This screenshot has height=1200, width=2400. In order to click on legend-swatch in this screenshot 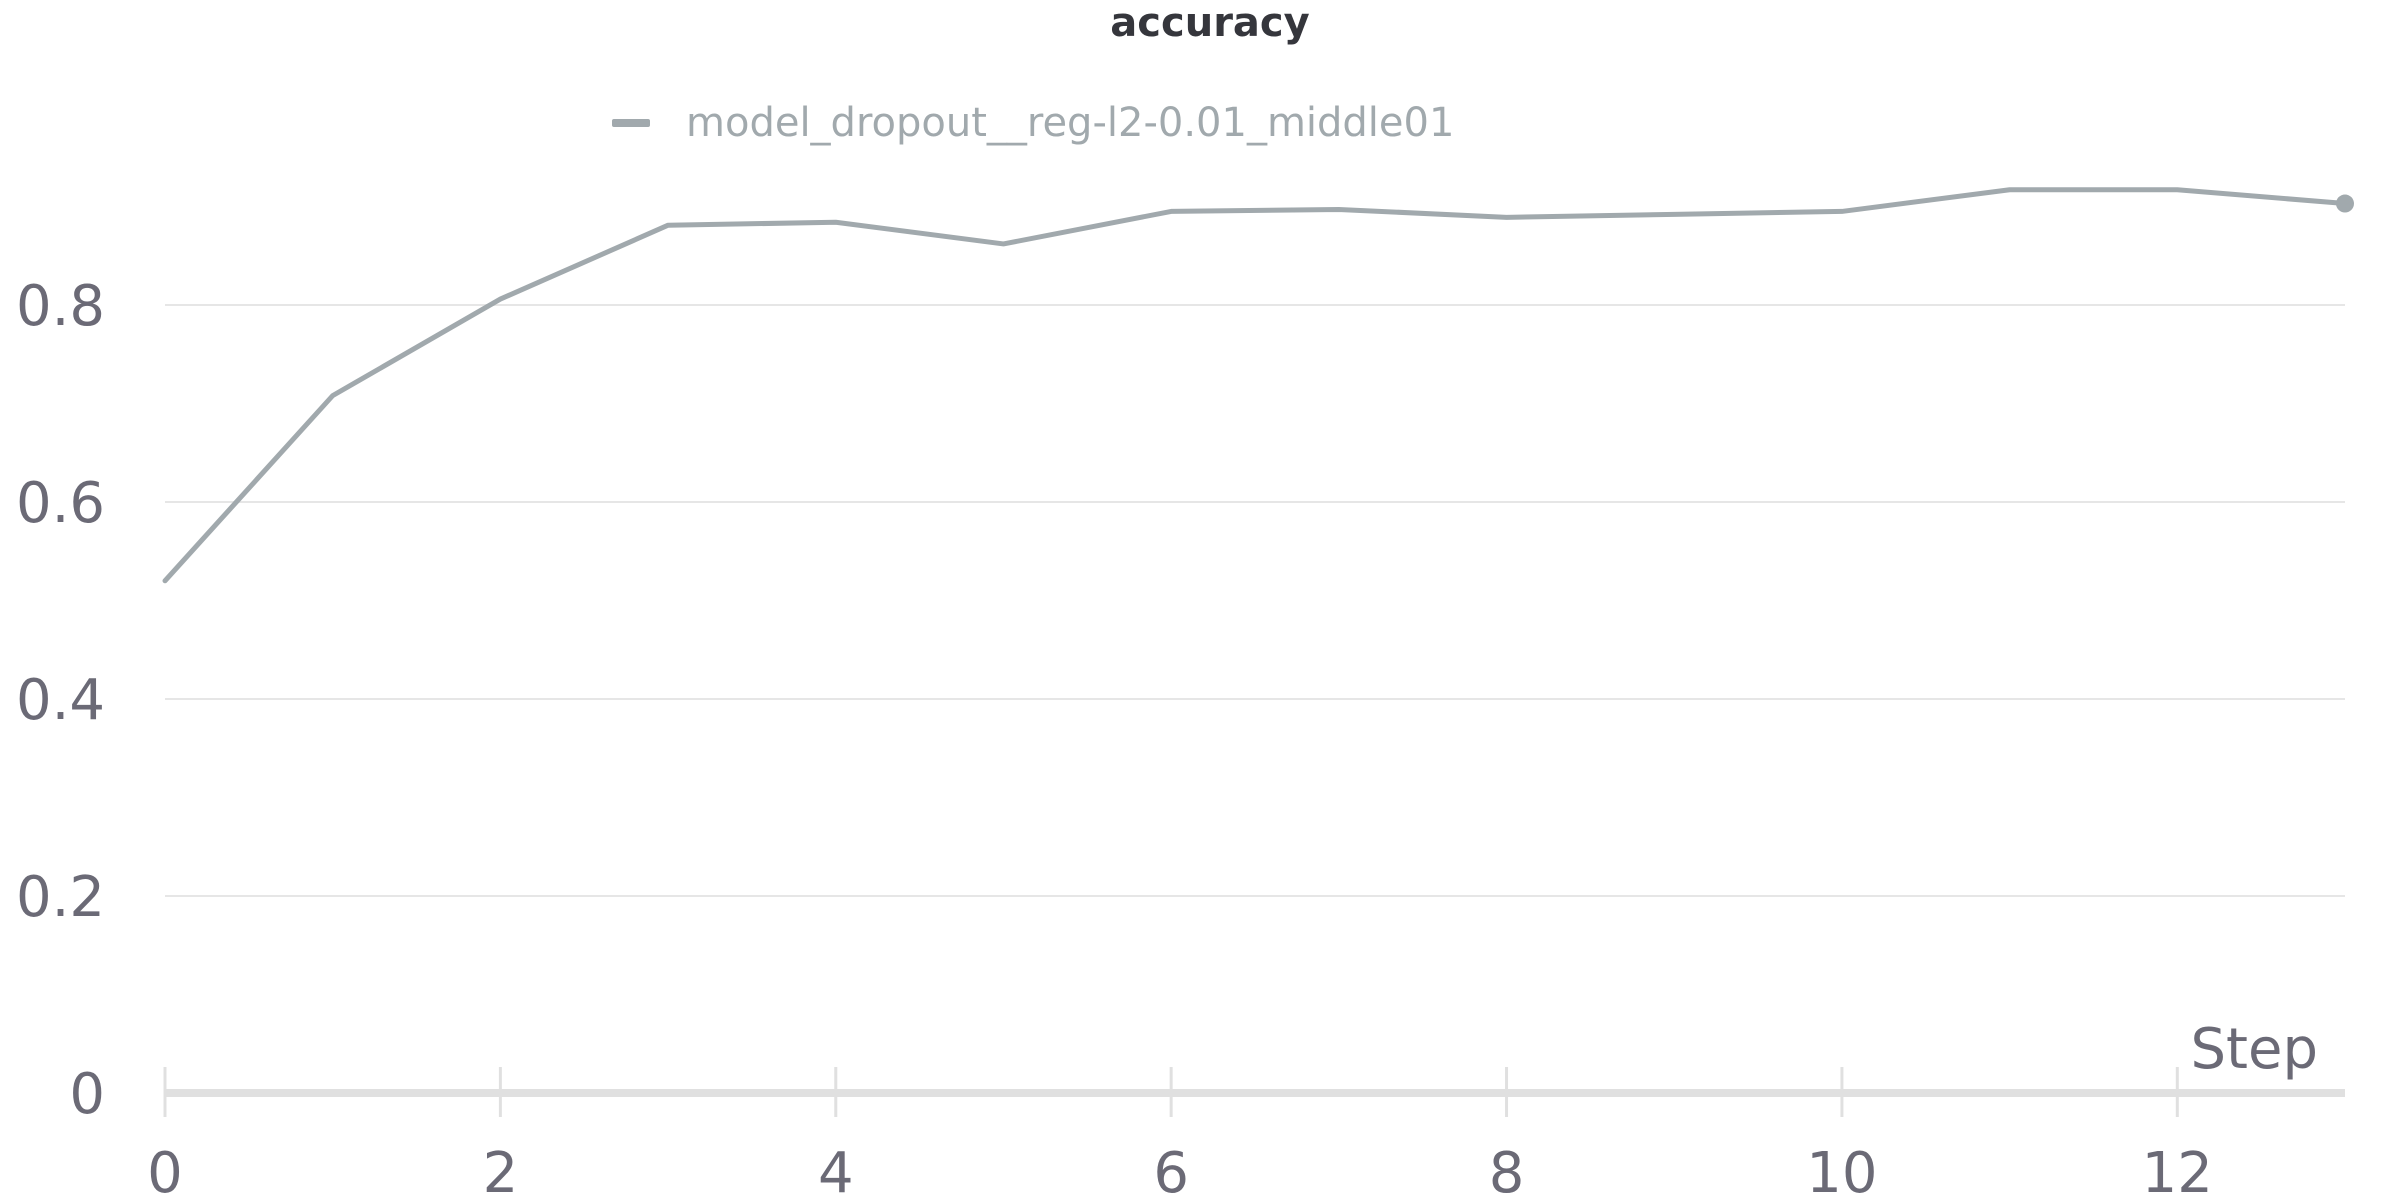, I will do `click(631, 123)`.